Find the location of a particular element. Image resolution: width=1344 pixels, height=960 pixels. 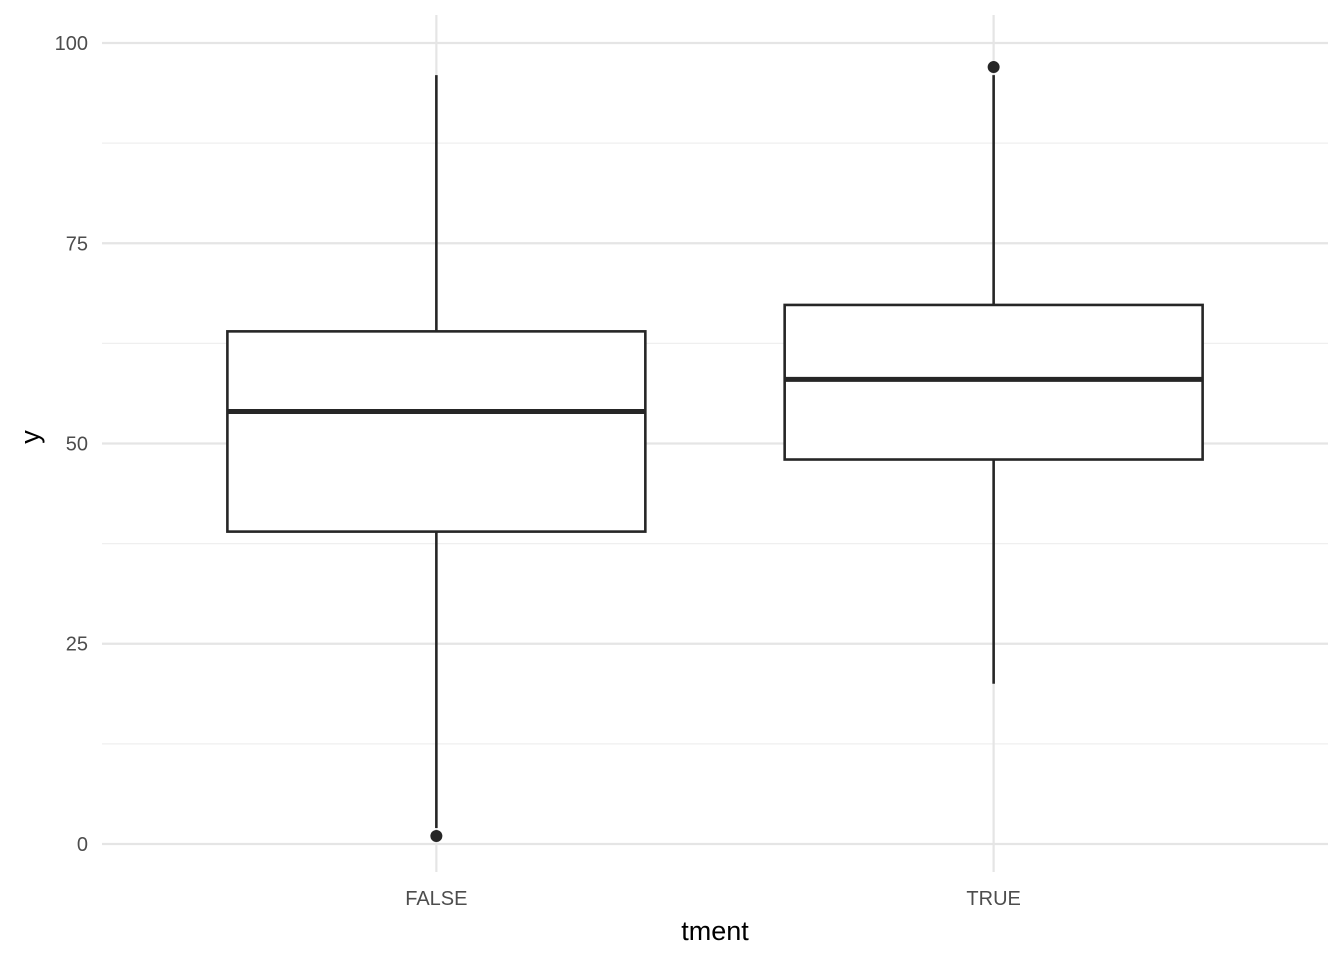

x-tick-label: TRUE is located at coordinates (993, 899).